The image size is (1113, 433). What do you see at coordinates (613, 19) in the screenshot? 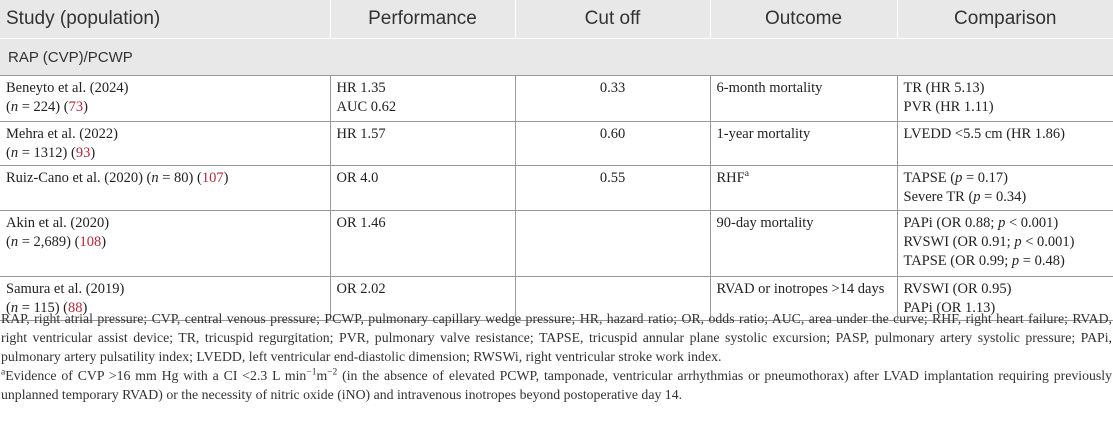
I see `header-cutoff: Cut off` at bounding box center [613, 19].